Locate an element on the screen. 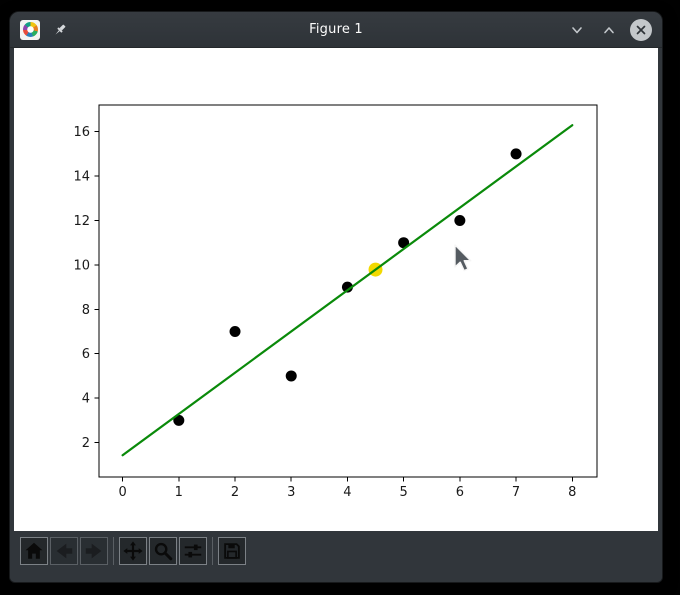 The width and height of the screenshot is (680, 595). x-tick-label: 5 is located at coordinates (404, 492).